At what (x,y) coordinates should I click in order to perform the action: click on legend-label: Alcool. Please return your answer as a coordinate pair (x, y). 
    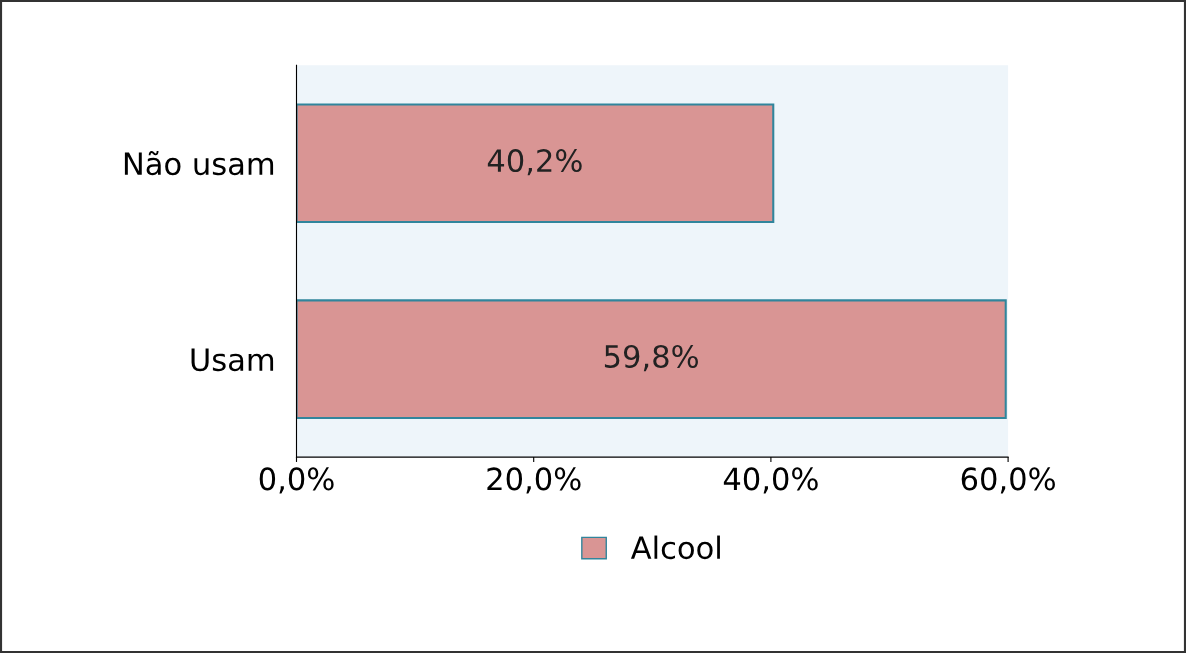
    Looking at the image, I should click on (675, 547).